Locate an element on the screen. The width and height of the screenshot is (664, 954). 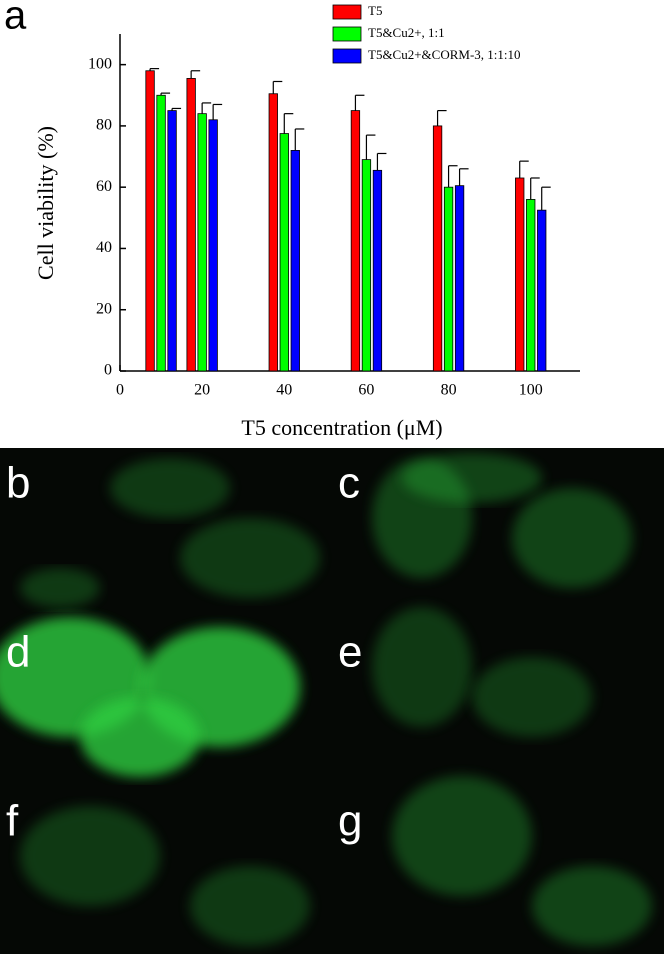
y-tick-label: 80 is located at coordinates (104, 125).